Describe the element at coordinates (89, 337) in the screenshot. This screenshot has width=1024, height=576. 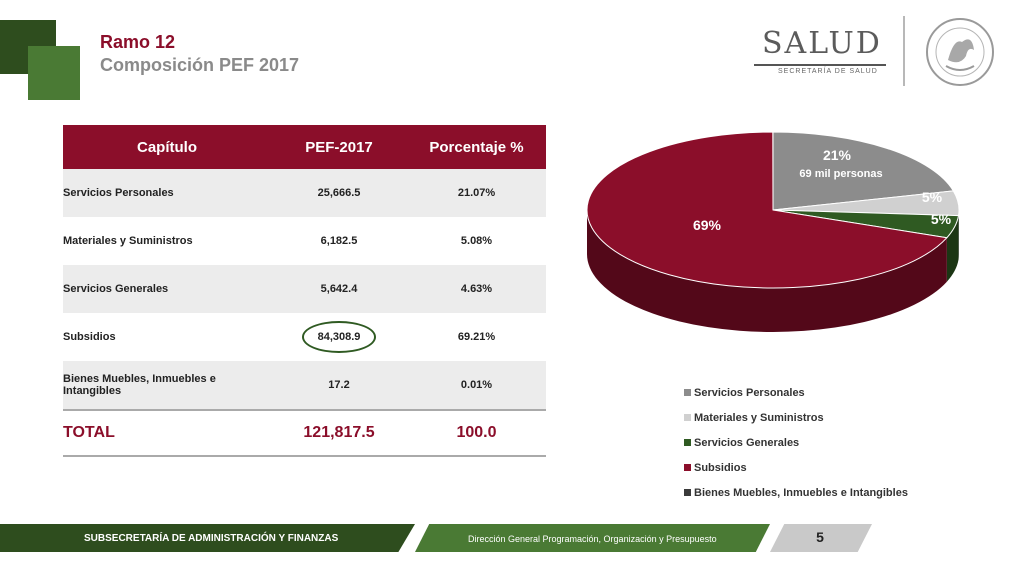
I see `row-name: Subsidios` at that location.